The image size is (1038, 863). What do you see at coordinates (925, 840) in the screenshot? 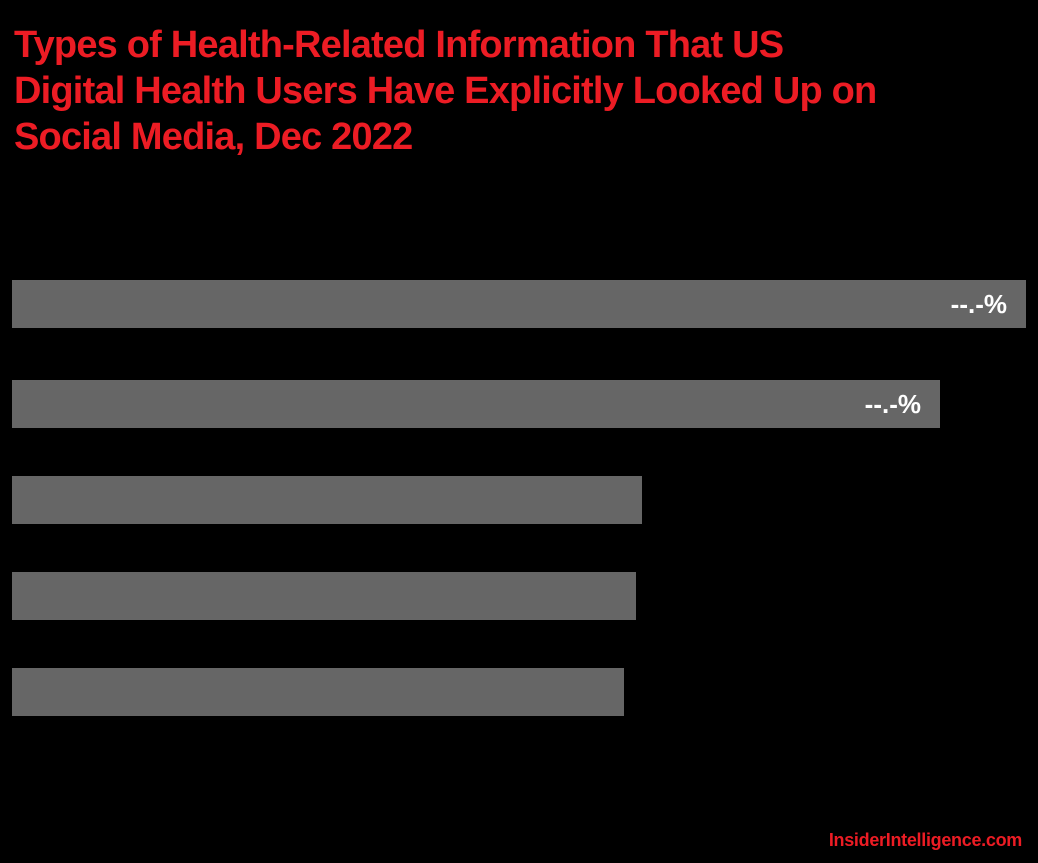
I see `brand-logo-text: InsiderIntelligence.com` at bounding box center [925, 840].